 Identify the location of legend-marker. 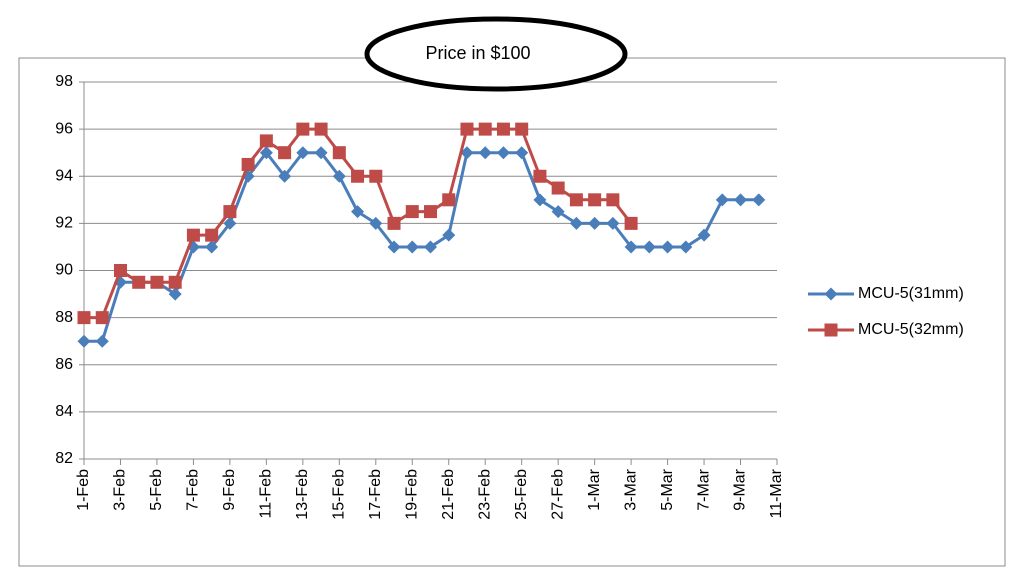
(831, 330).